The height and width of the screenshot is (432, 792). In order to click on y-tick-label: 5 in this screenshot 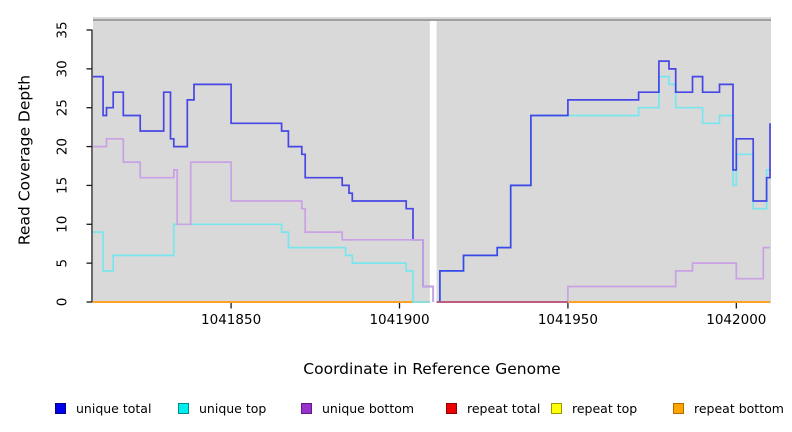, I will do `click(63, 263)`.